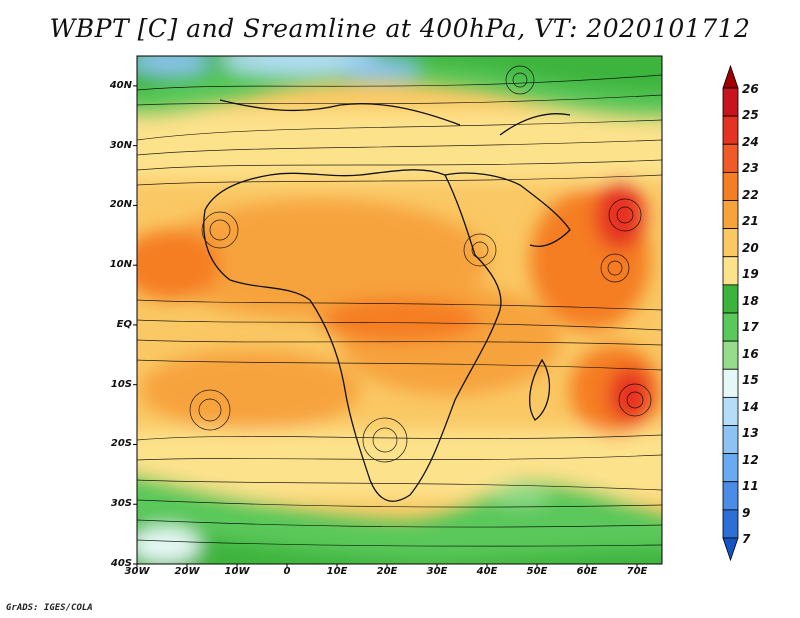 This screenshot has width=800, height=618. Describe the element at coordinates (750, 380) in the screenshot. I see `colorbar-label: 15` at that location.